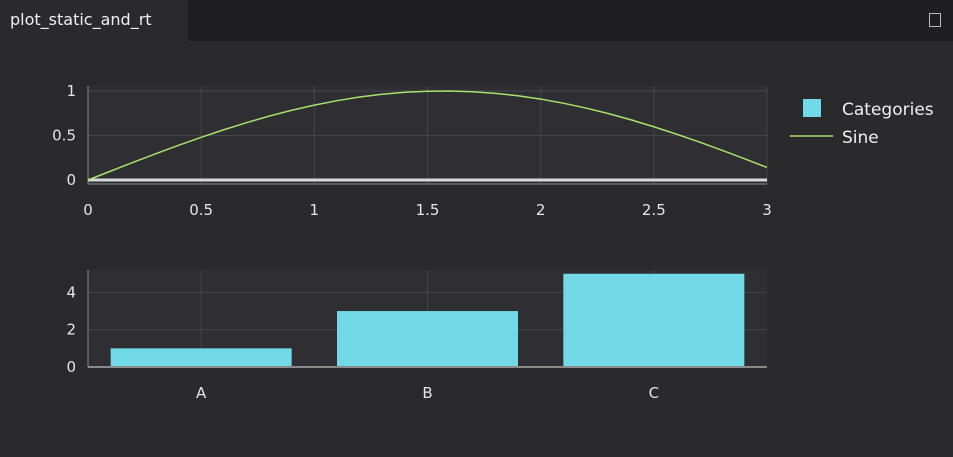 Image resolution: width=953 pixels, height=457 pixels. What do you see at coordinates (541, 210) in the screenshot?
I see `x-tick-label: 2` at bounding box center [541, 210].